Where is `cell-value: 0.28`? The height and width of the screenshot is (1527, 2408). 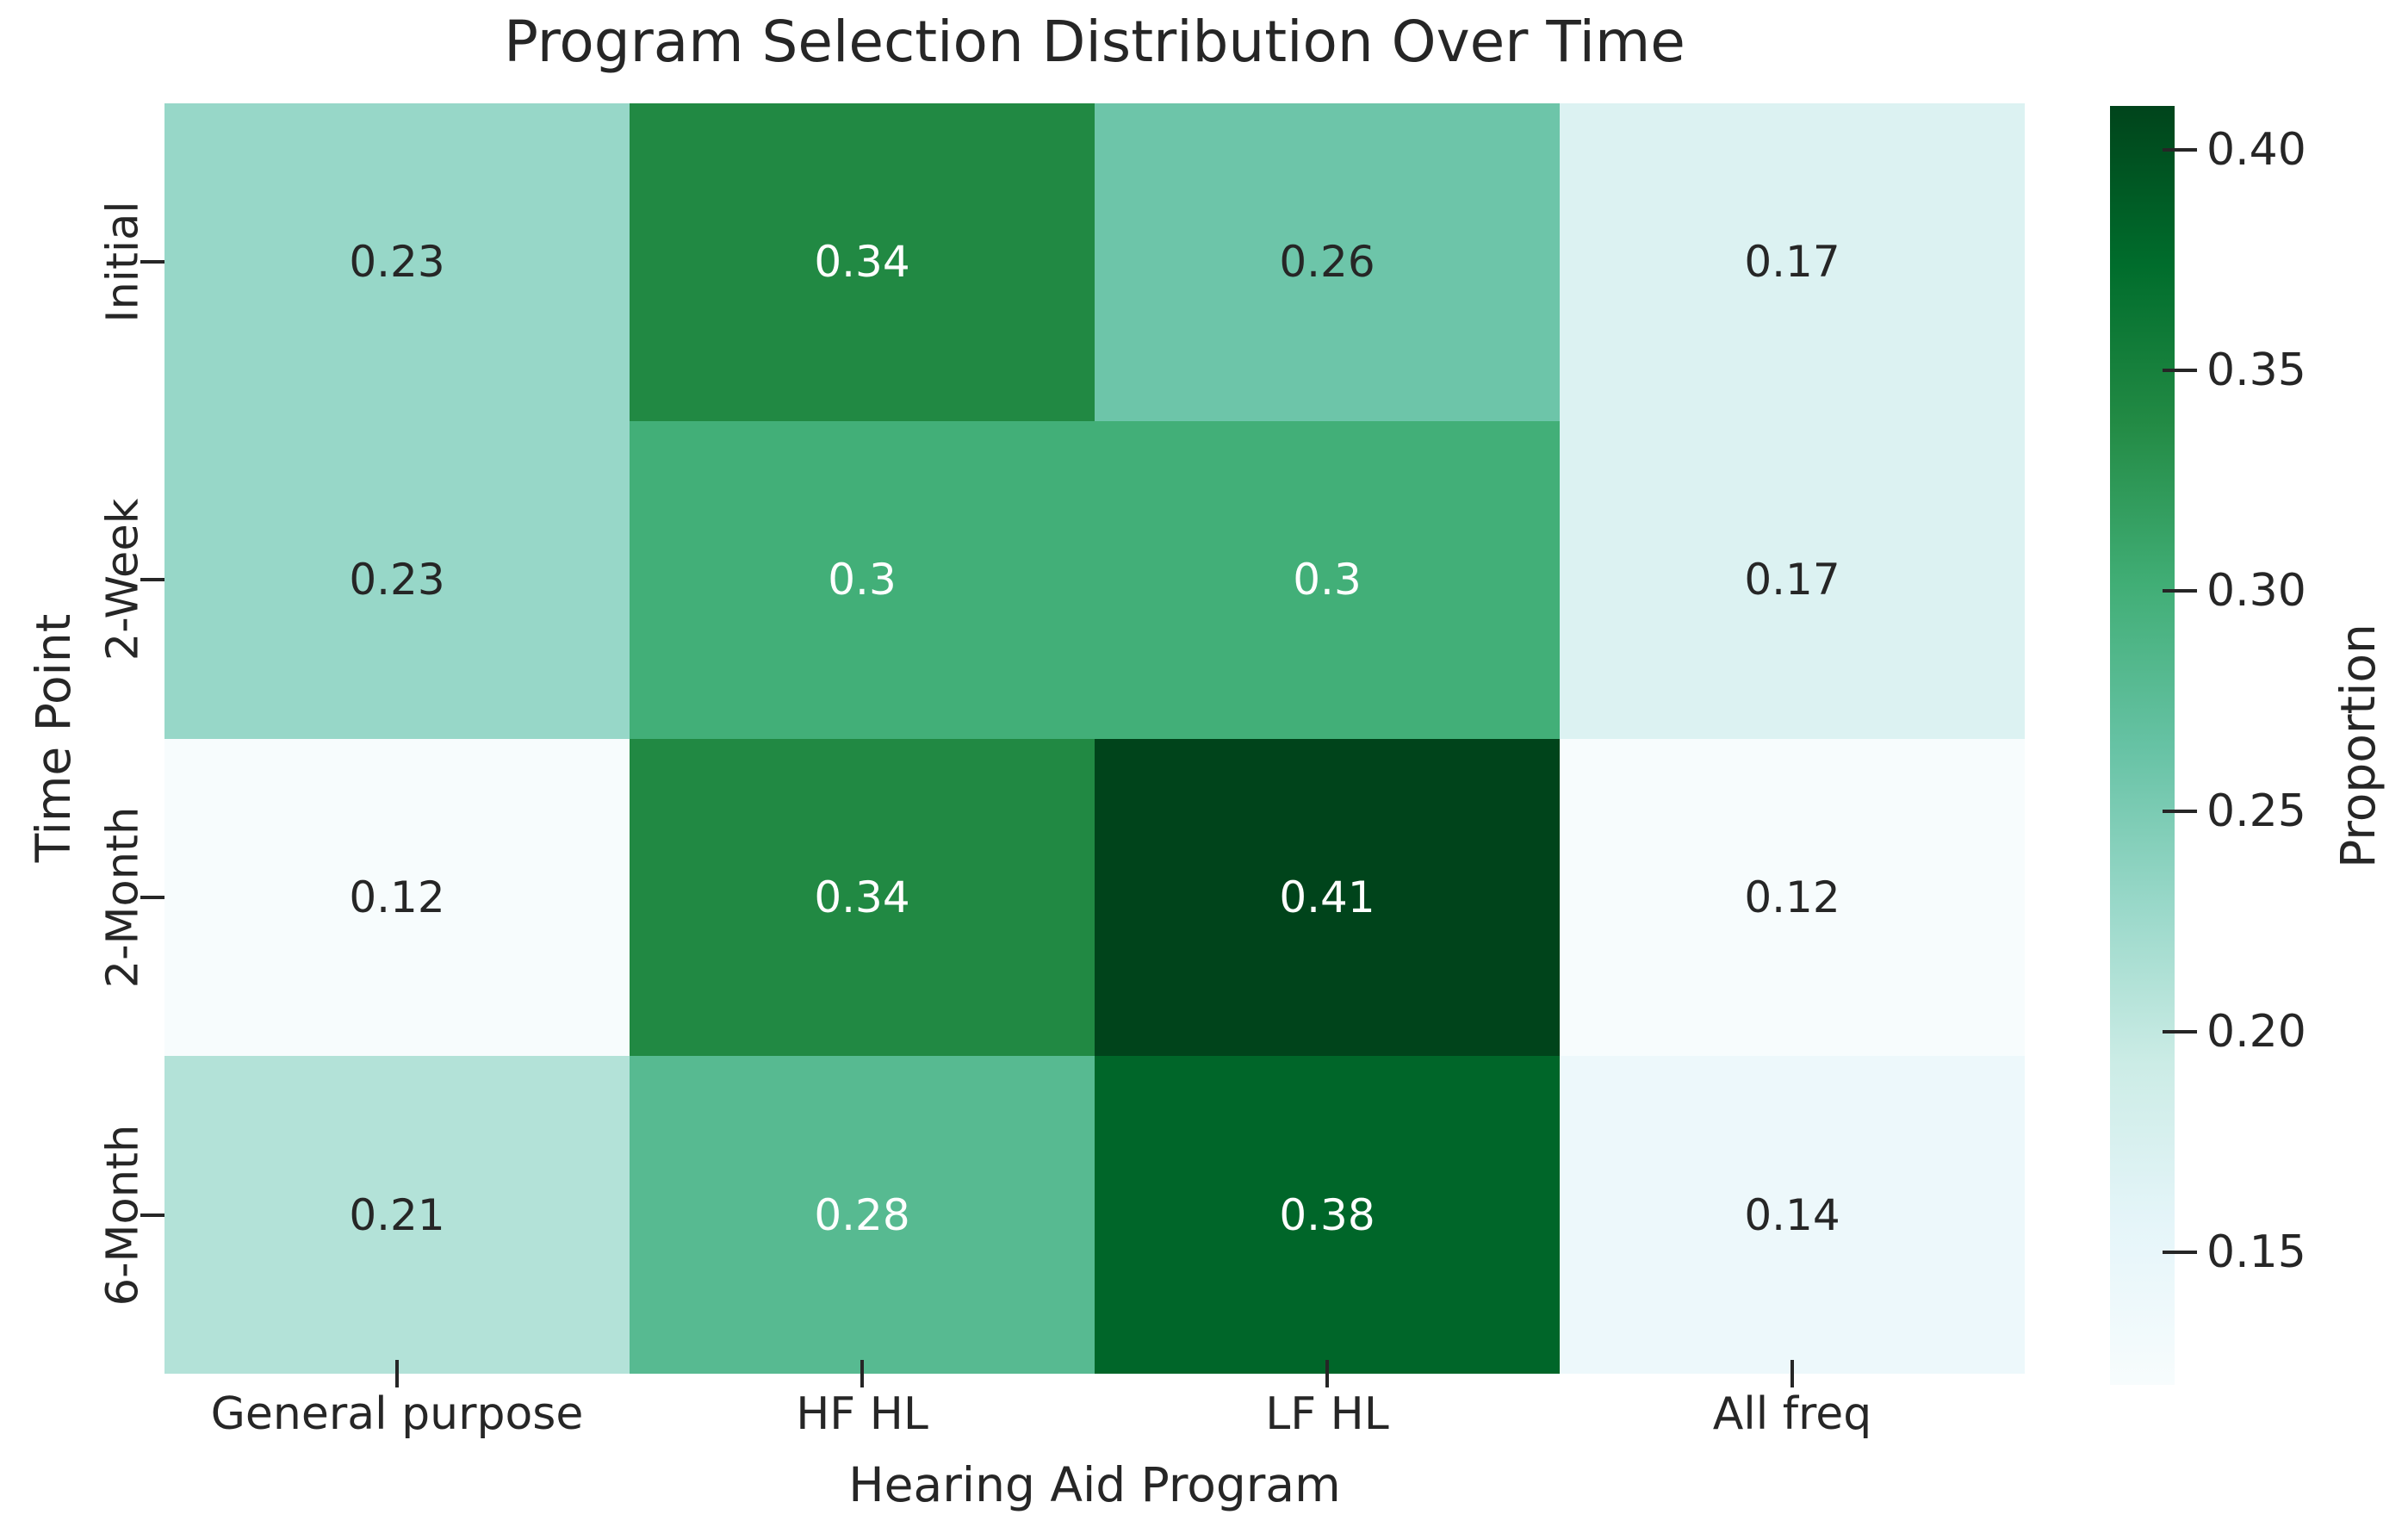 cell-value: 0.28 is located at coordinates (862, 1214).